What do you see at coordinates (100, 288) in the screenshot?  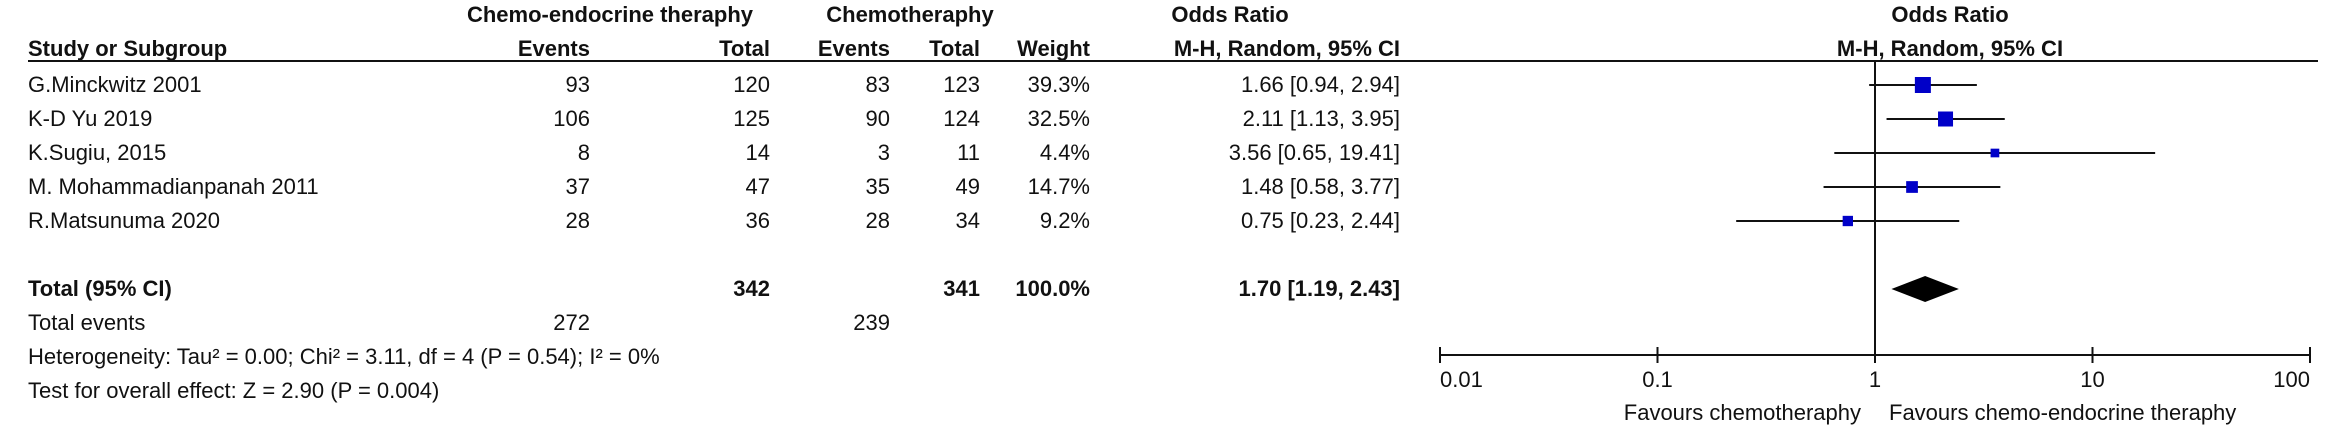 I see `total-label: Total (95% CI)` at bounding box center [100, 288].